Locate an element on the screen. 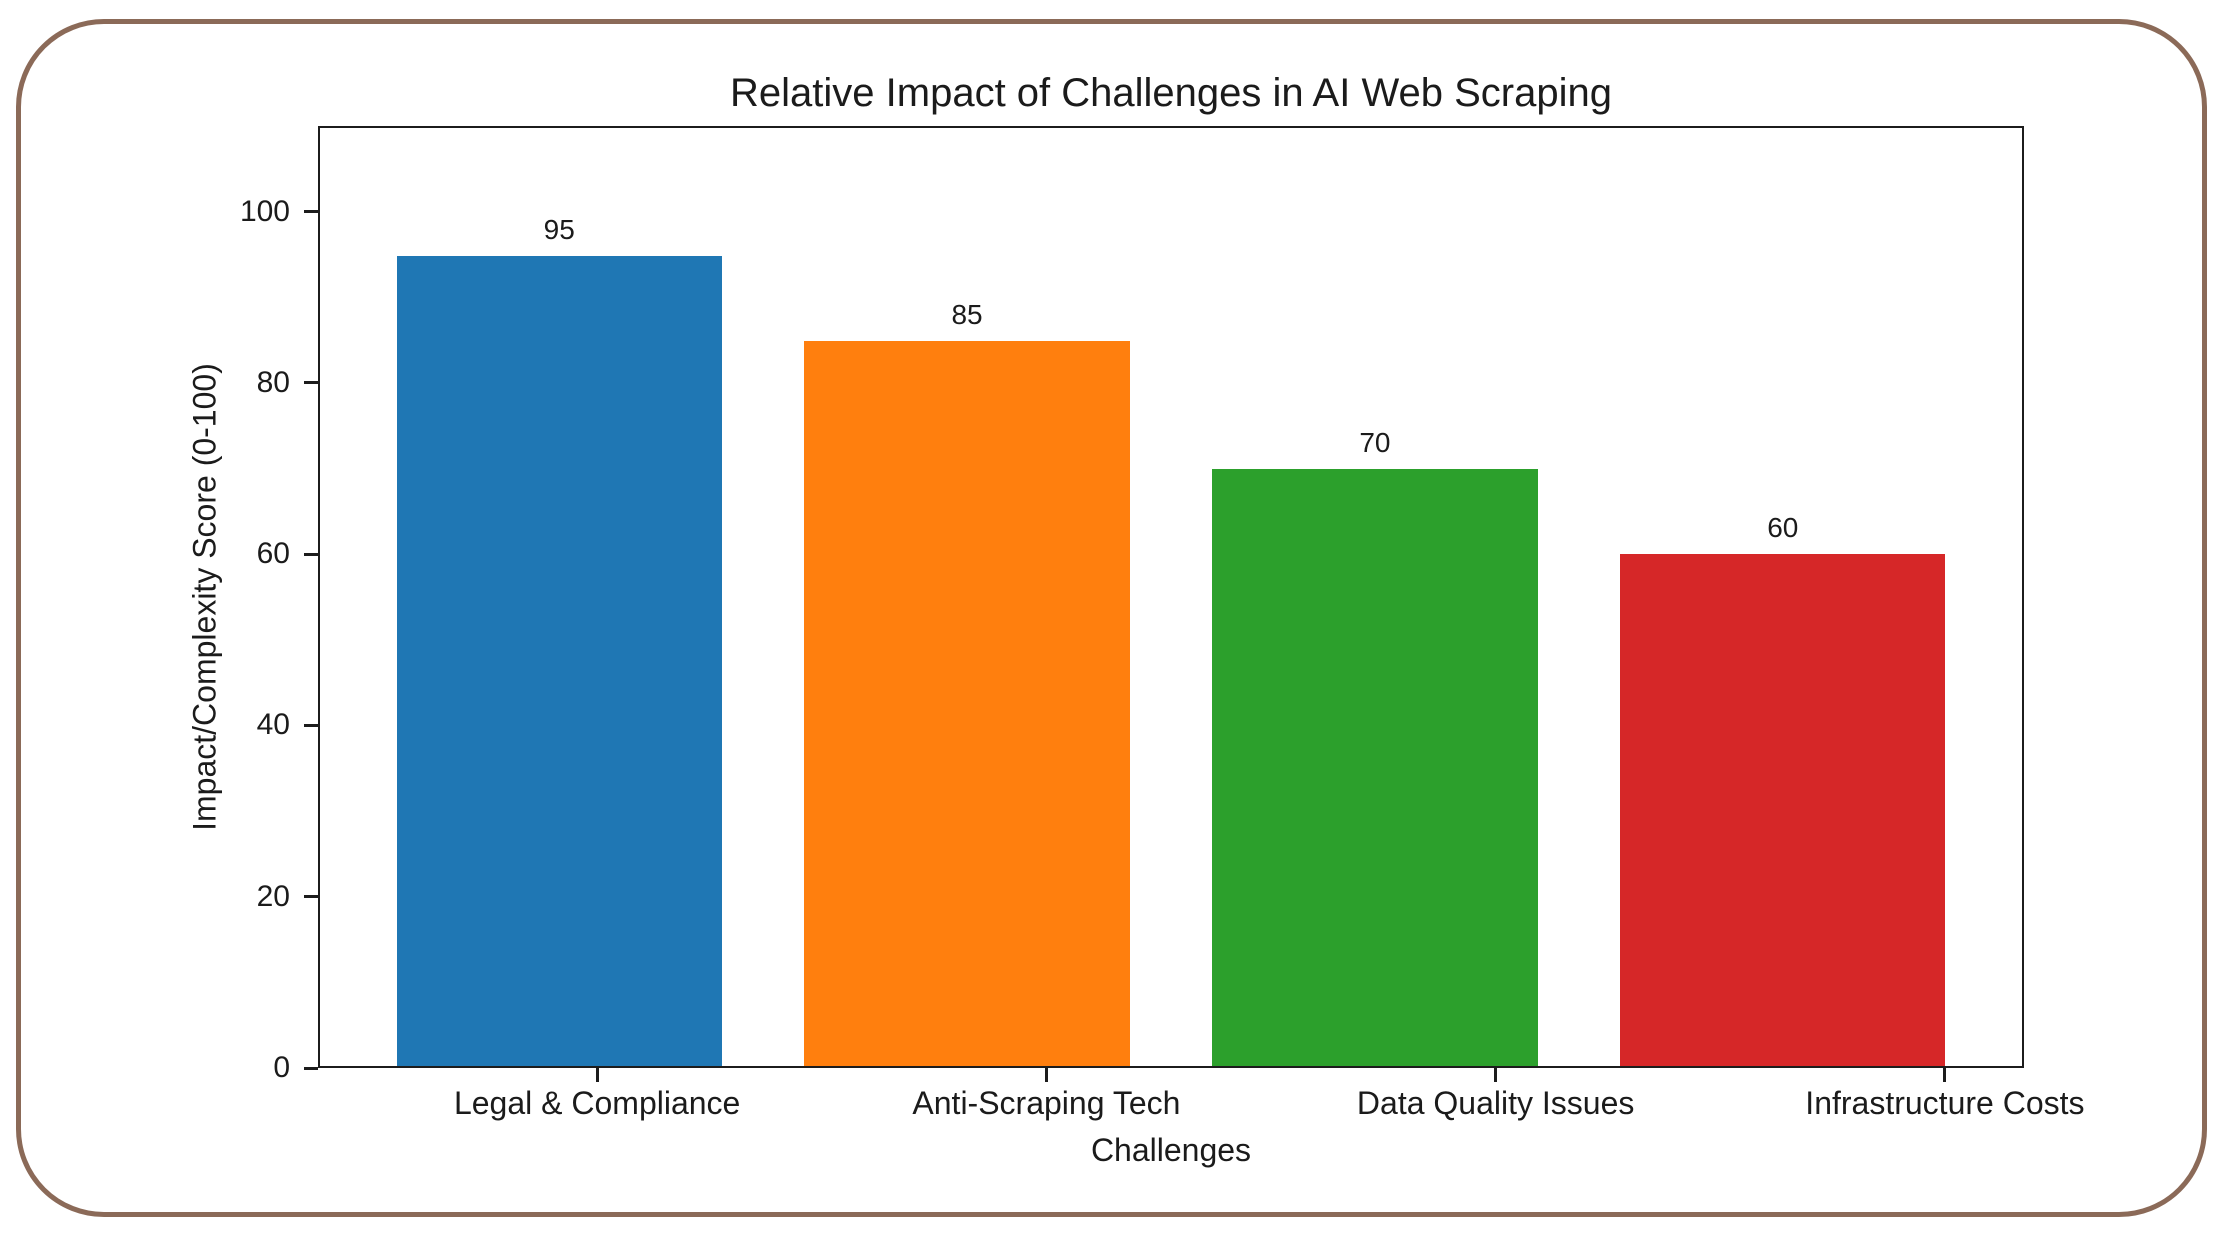 This screenshot has width=2223, height=1240. y-tick-label: 100 is located at coordinates (264, 211).